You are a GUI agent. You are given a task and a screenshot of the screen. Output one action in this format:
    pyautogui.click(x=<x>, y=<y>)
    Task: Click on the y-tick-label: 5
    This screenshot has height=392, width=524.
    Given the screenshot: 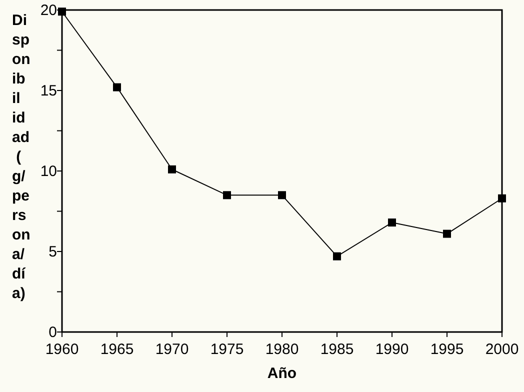 What is the action you would take?
    pyautogui.click(x=52, y=252)
    